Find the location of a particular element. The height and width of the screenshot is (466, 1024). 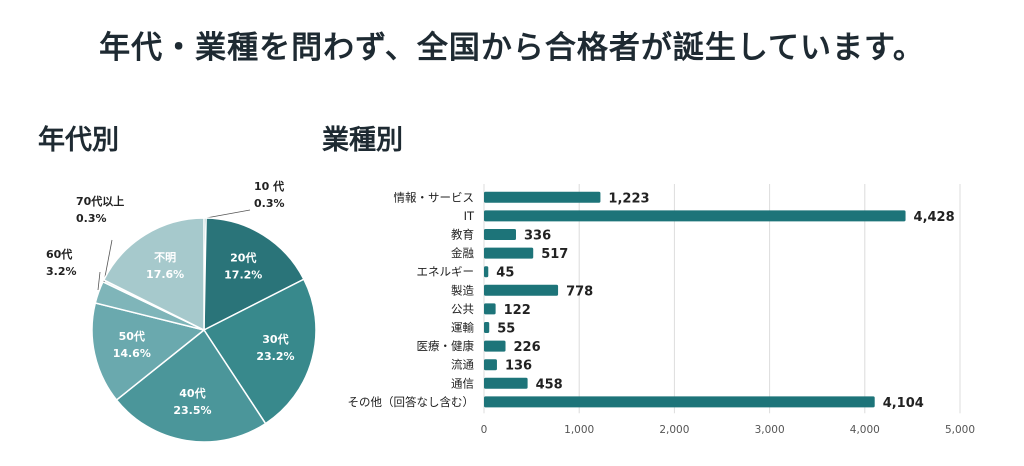

age-chart-title: 年代別 is located at coordinates (78, 140).